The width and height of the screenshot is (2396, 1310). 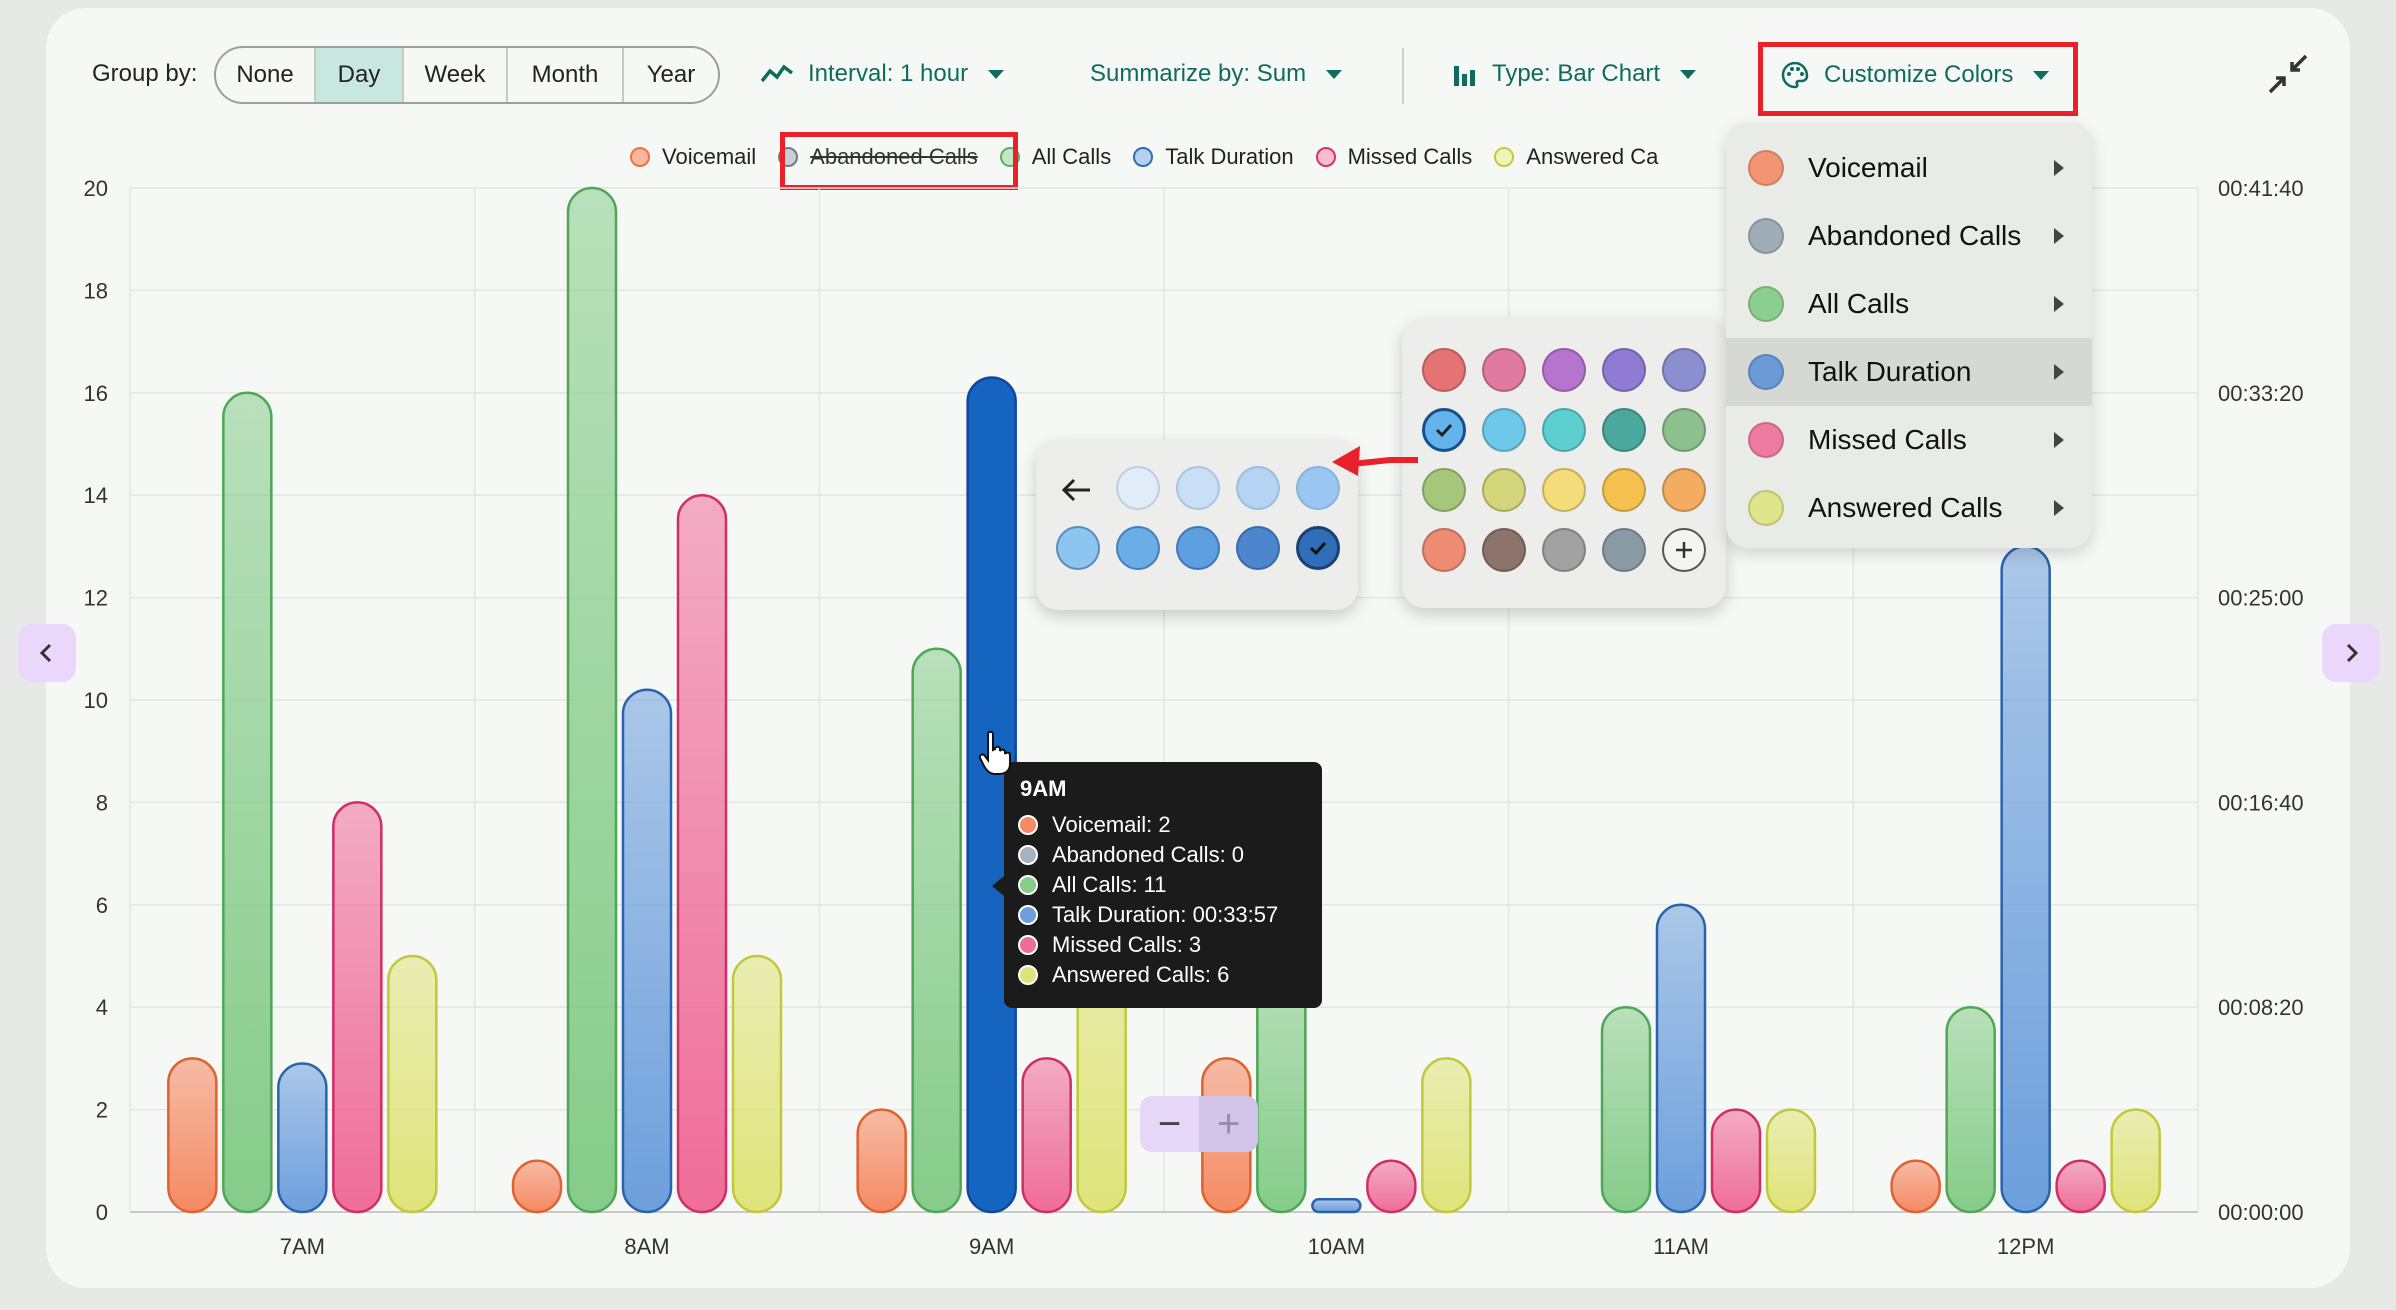 I want to click on x-tick-label: 10AM, so click(x=1336, y=1246).